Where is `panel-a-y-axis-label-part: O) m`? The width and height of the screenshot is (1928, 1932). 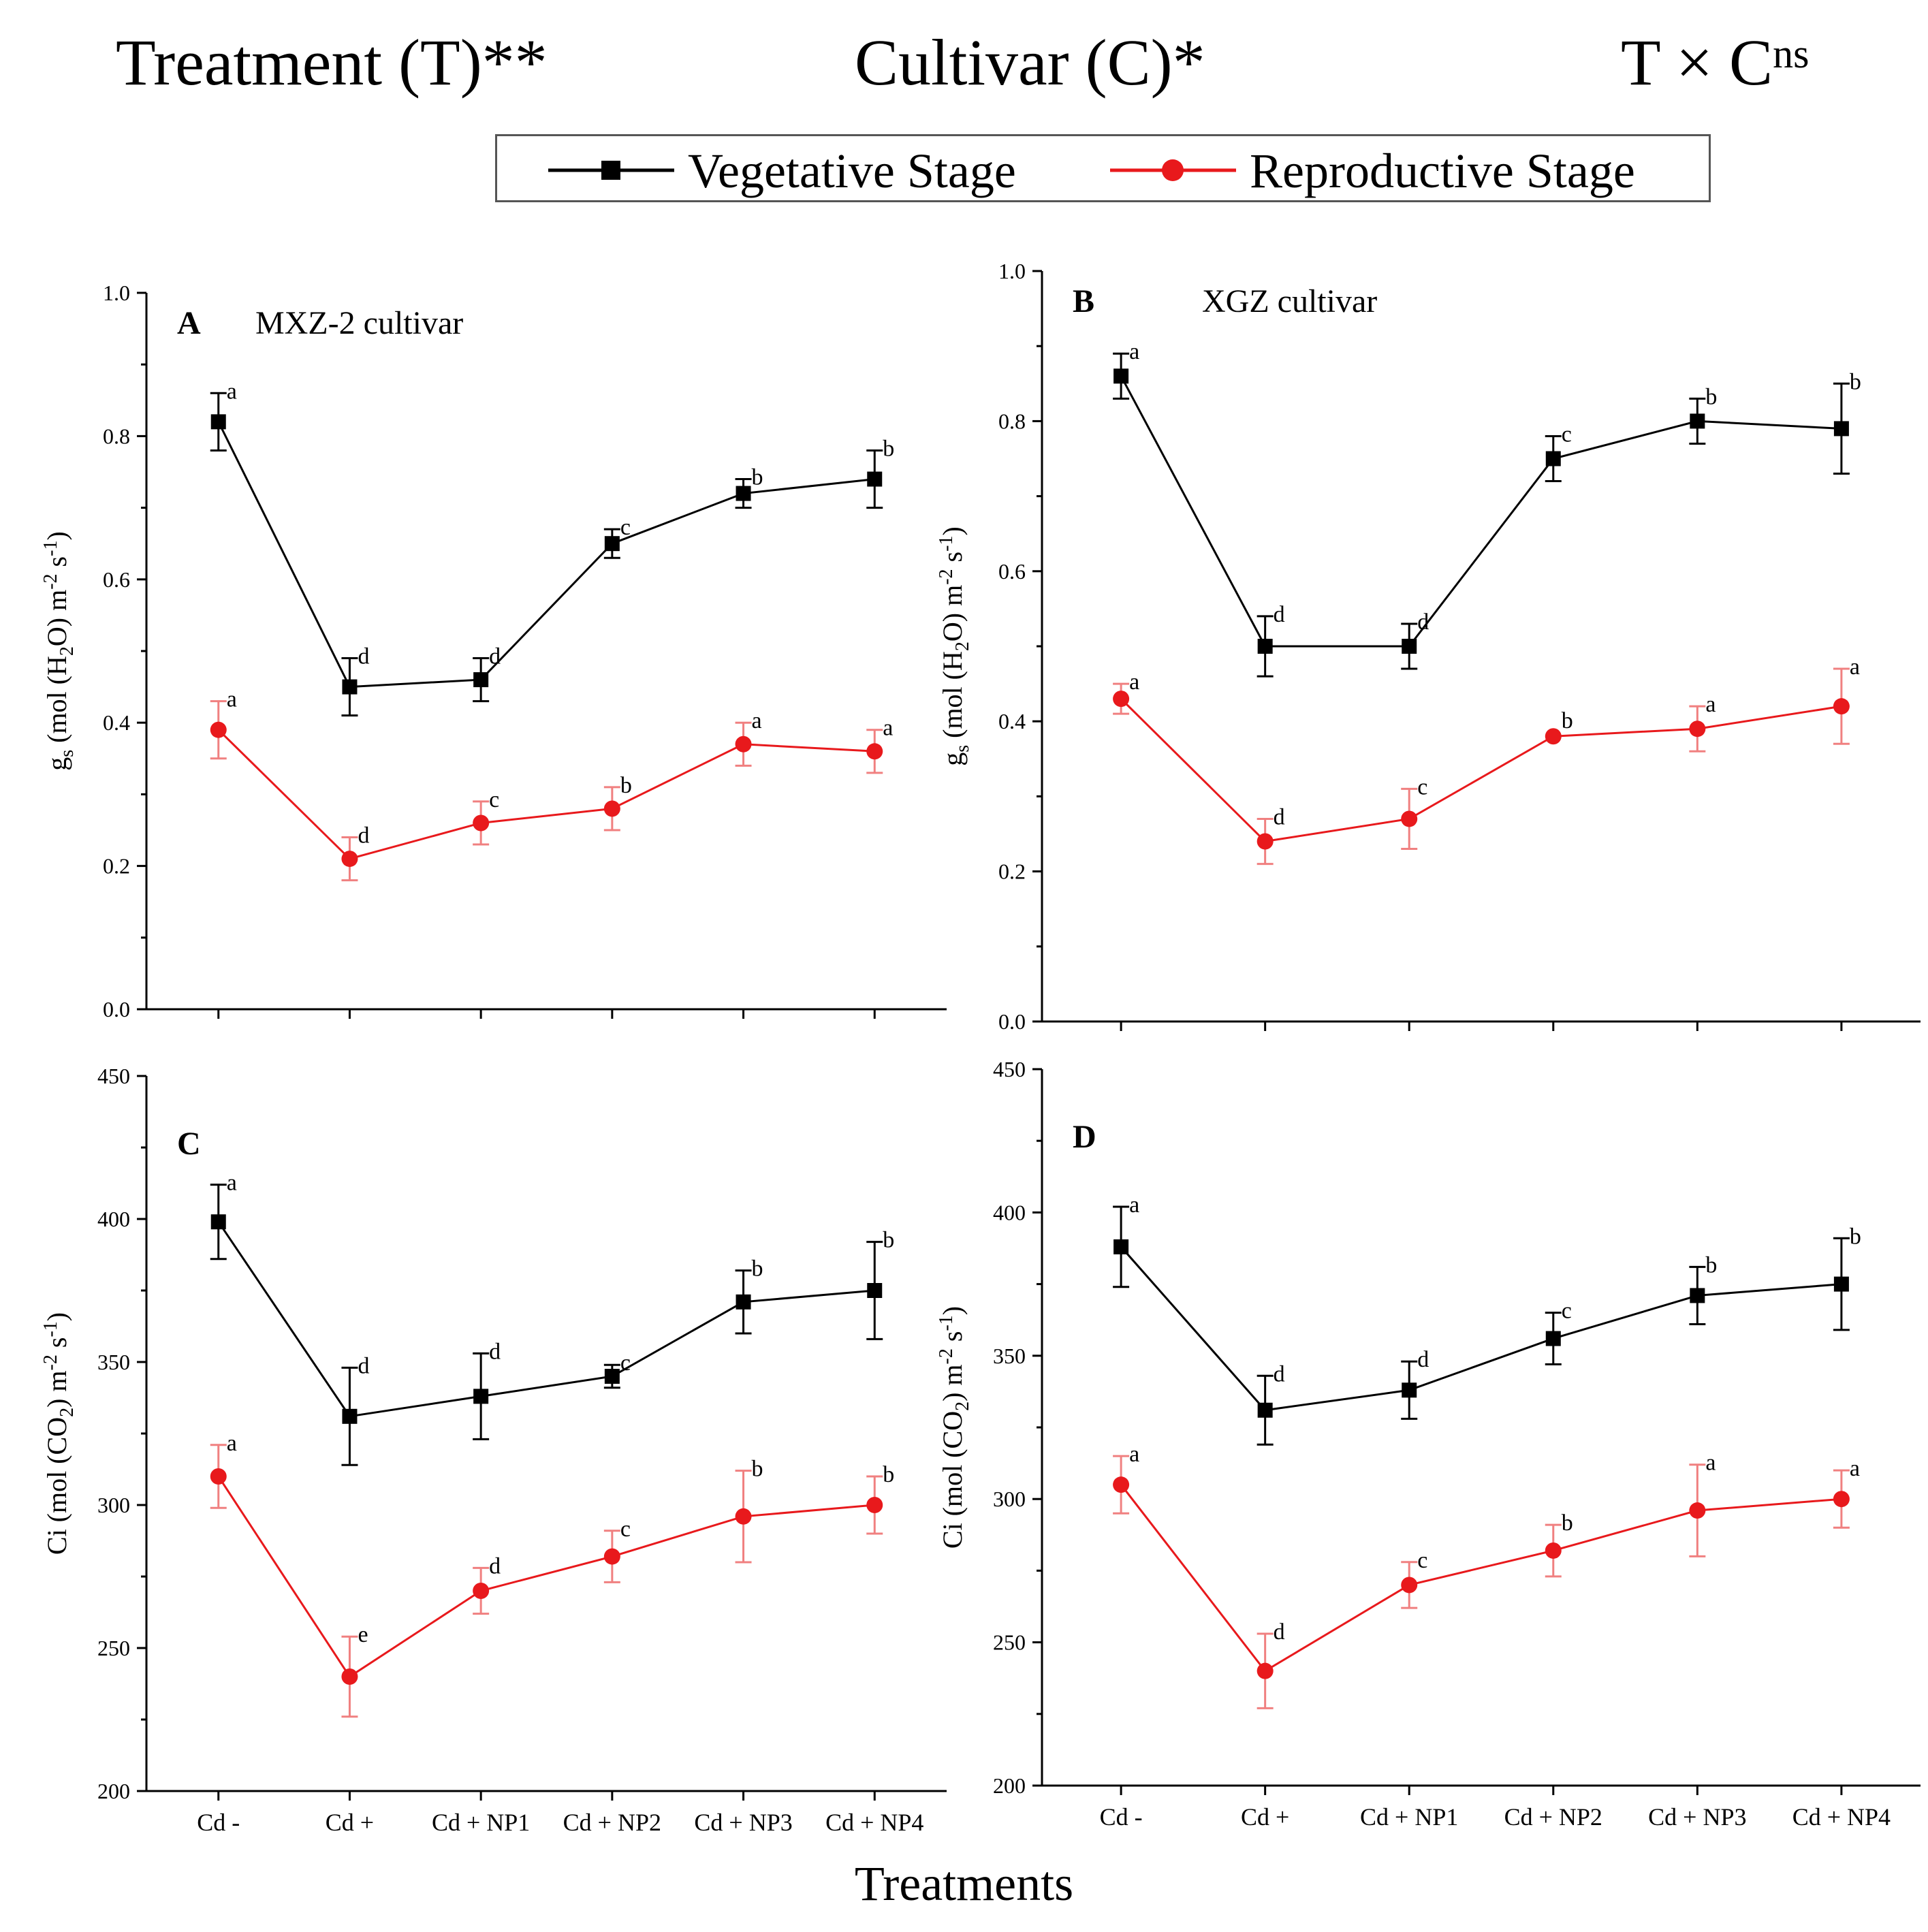
panel-a-y-axis-label-part: O) m is located at coordinates (57, 618).